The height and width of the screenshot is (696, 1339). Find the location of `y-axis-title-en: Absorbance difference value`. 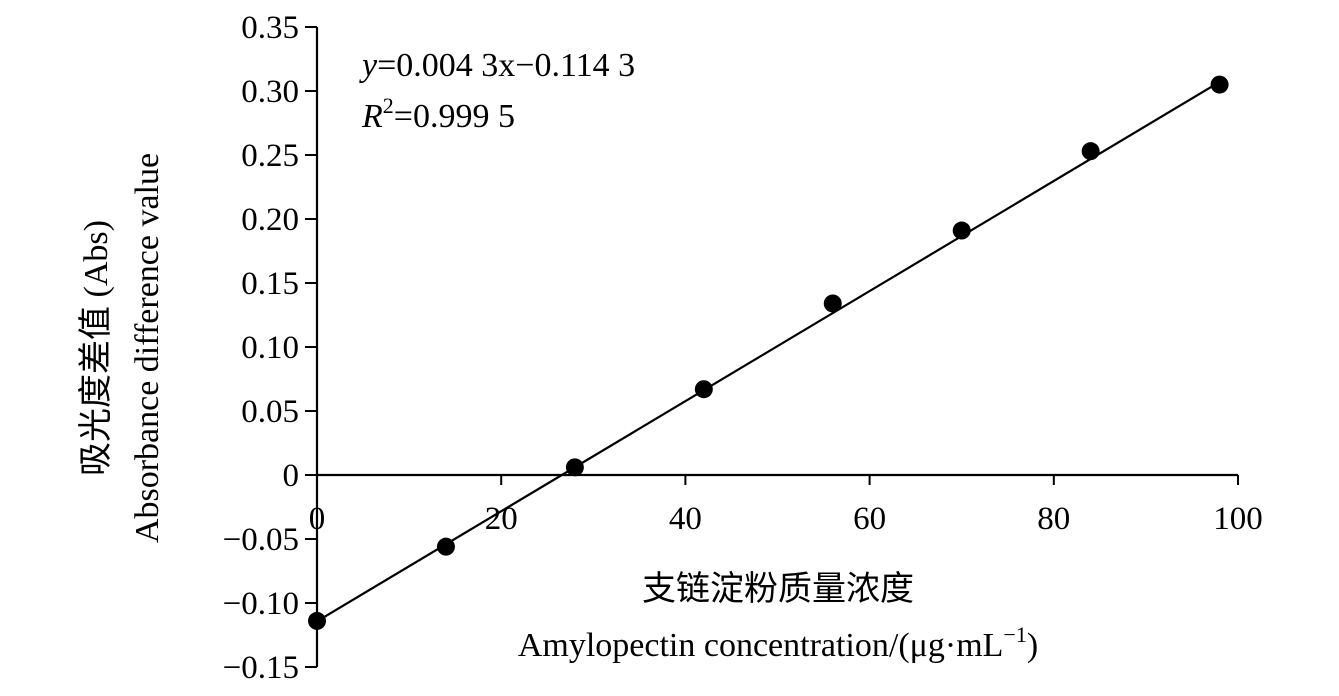

y-axis-title-en: Absorbance difference value is located at coordinates (147, 348).